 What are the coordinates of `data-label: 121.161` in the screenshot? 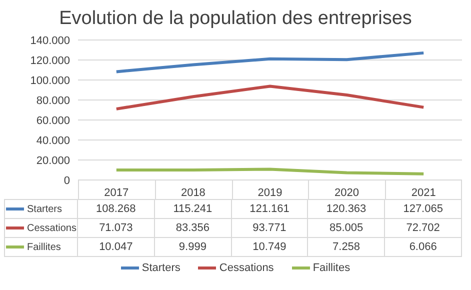 It's located at (270, 209).